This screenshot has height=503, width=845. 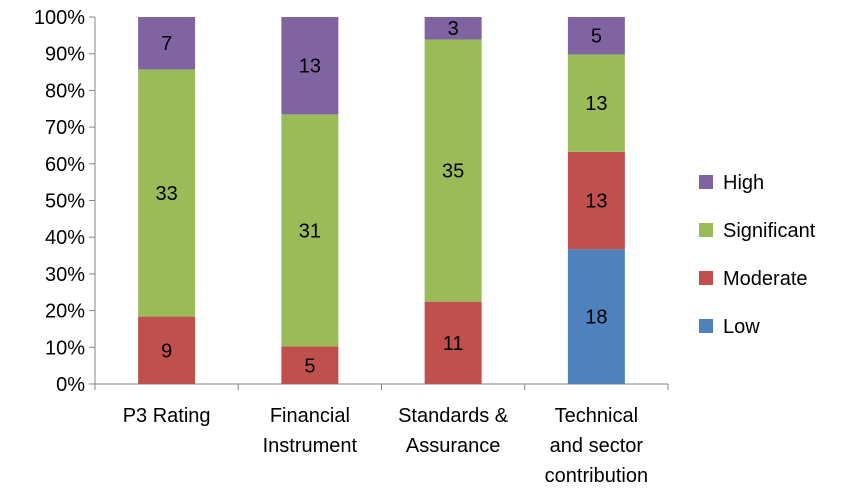 I want to click on data-label: 9, so click(x=166, y=351).